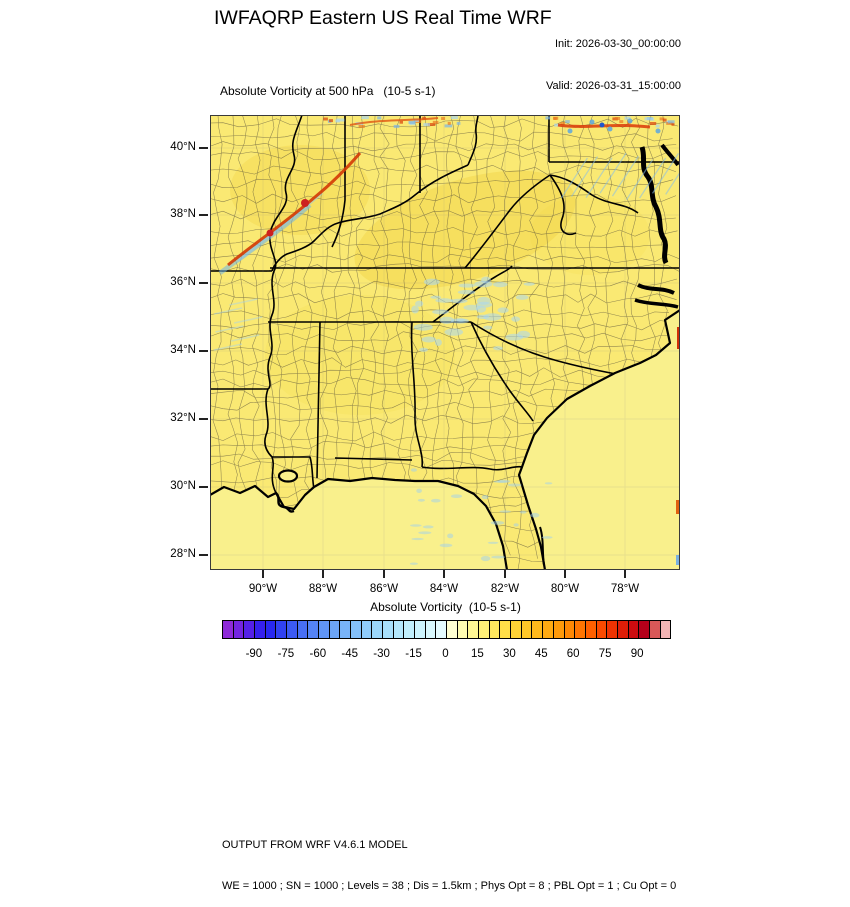 This screenshot has width=850, height=907. Describe the element at coordinates (440, 280) in the screenshot. I see `warm-vorticity-shading` at that location.